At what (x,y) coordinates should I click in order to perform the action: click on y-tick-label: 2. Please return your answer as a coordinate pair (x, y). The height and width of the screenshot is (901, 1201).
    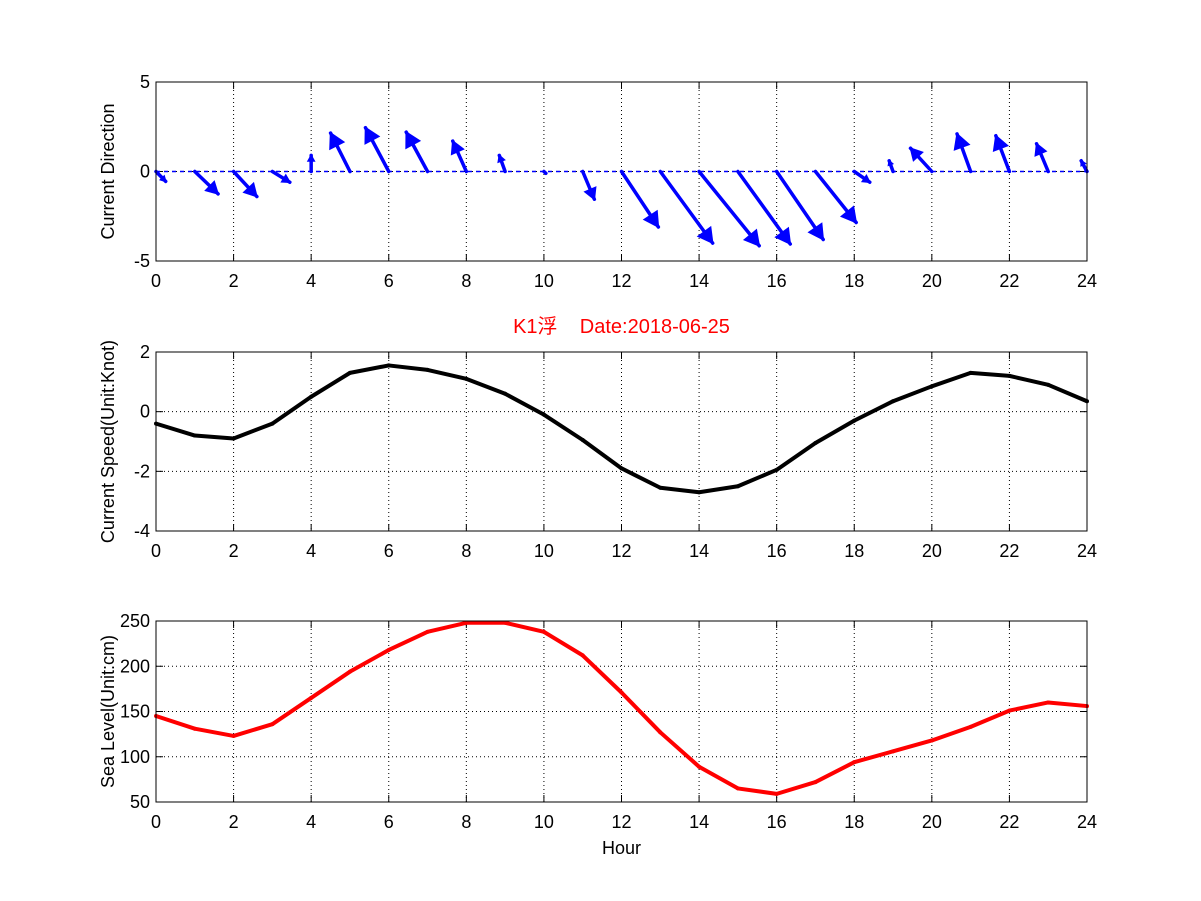
    Looking at the image, I should click on (145, 352).